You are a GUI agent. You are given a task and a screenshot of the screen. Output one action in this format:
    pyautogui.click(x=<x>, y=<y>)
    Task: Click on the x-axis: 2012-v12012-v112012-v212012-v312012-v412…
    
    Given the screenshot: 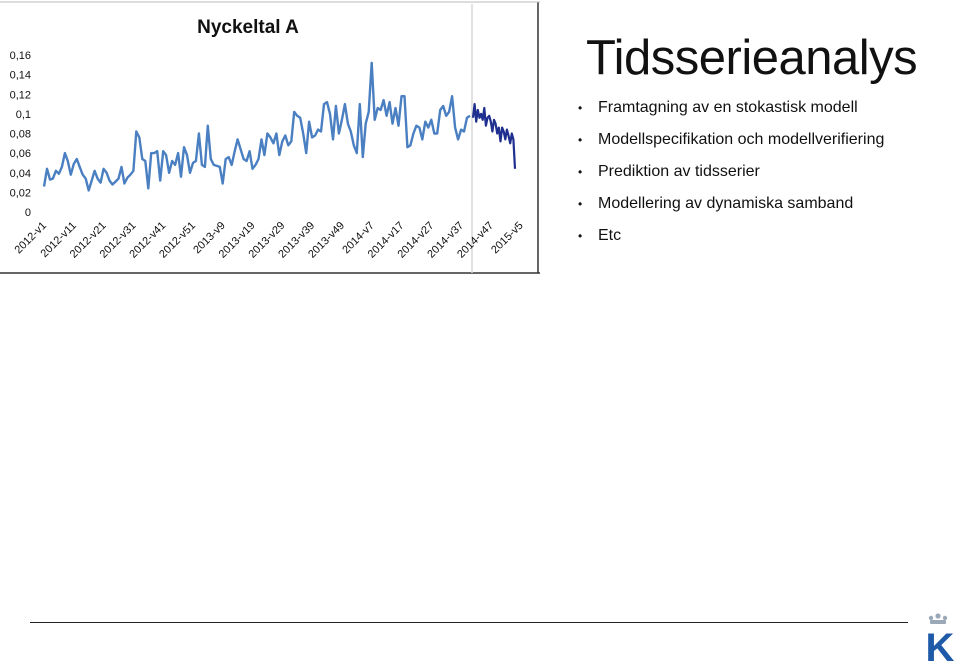 What is the action you would take?
    pyautogui.click(x=269, y=240)
    